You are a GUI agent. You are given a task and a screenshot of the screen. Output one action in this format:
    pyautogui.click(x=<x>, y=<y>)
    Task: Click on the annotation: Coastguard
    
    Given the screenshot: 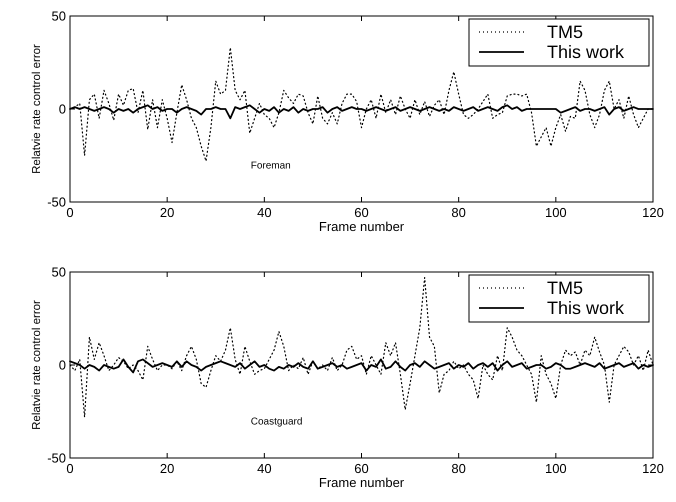 What is the action you would take?
    pyautogui.click(x=276, y=422)
    